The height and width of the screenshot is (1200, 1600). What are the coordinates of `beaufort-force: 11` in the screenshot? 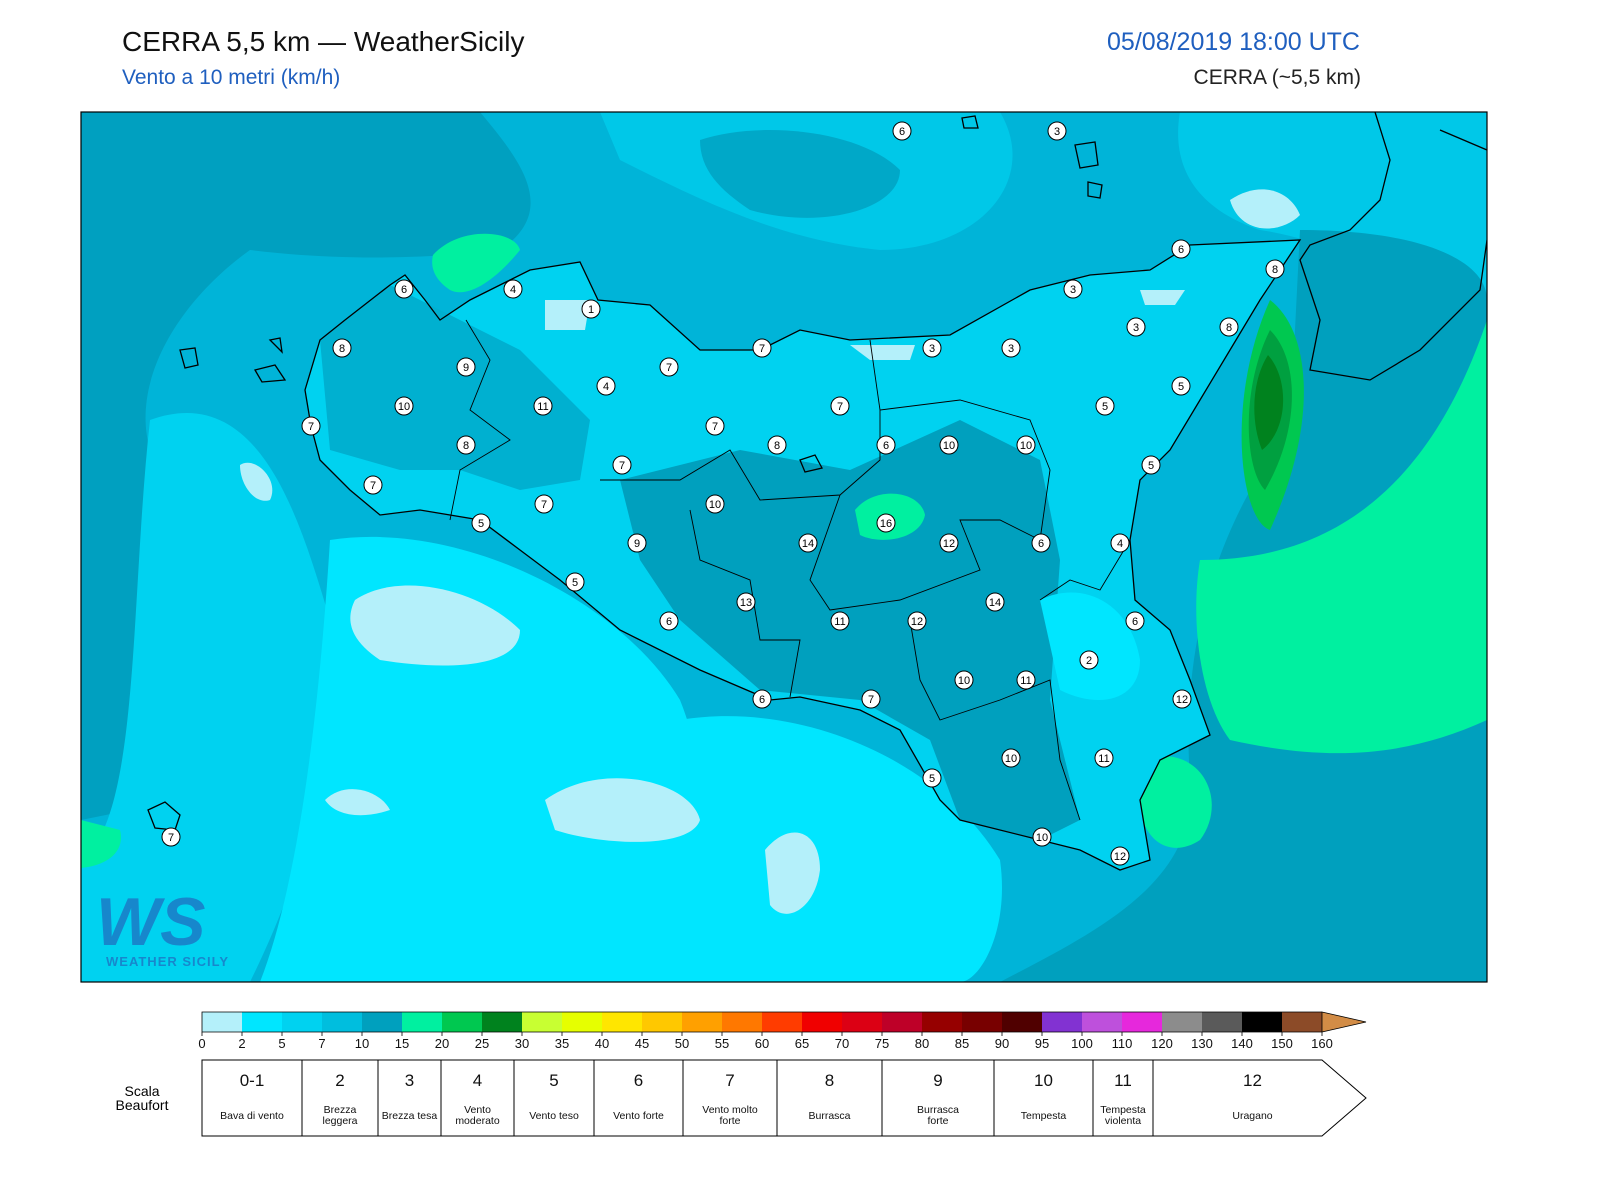 It's located at (1123, 1080).